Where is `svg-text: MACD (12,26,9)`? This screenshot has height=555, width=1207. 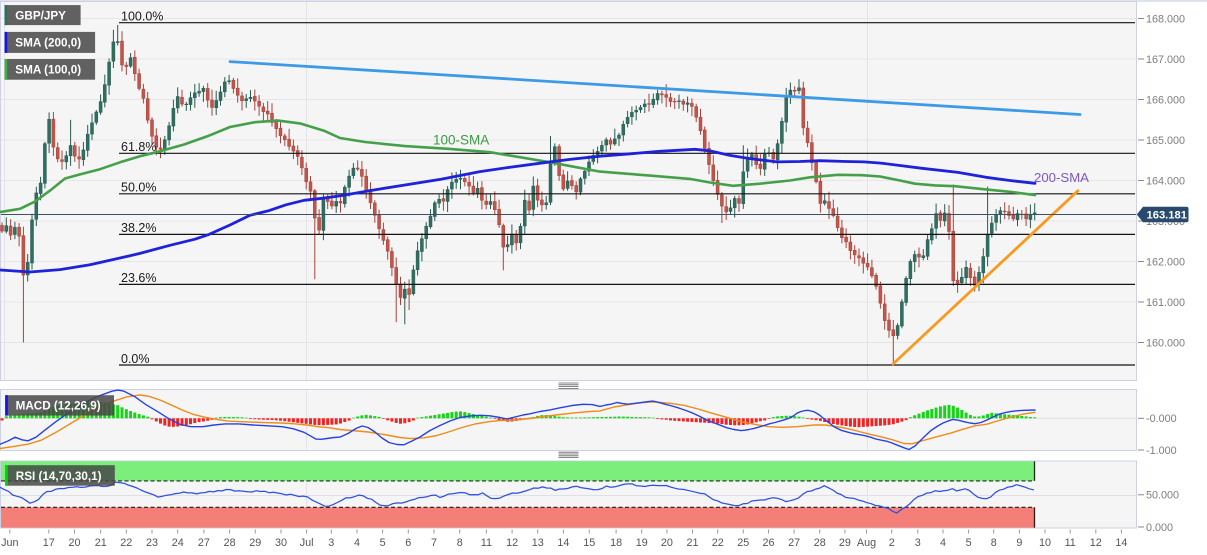
svg-text: MACD (12,26,9) is located at coordinates (58, 406).